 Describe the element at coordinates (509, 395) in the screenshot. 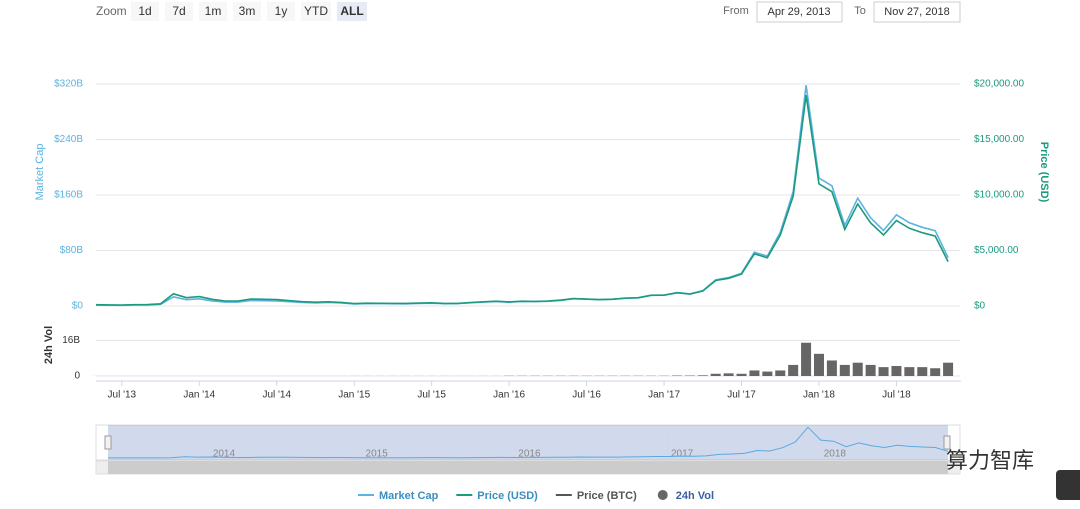

I see `x-tick-label: Jan '16` at that location.